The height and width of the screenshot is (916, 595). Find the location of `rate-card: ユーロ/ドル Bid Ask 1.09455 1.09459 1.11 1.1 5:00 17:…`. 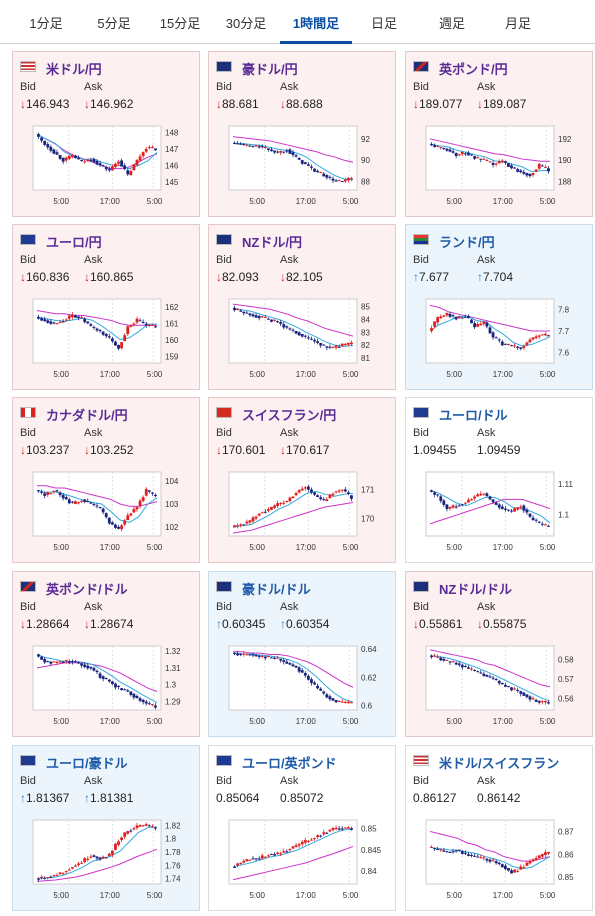

rate-card: ユーロ/ドル Bid Ask 1.09455 1.09459 1.11 1.1 5:00 17:… is located at coordinates (499, 480).